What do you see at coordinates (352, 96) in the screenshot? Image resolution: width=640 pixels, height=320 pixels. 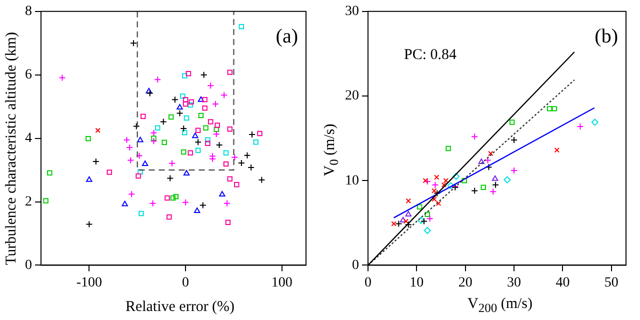 I see `y-tick-label: 20` at bounding box center [352, 96].